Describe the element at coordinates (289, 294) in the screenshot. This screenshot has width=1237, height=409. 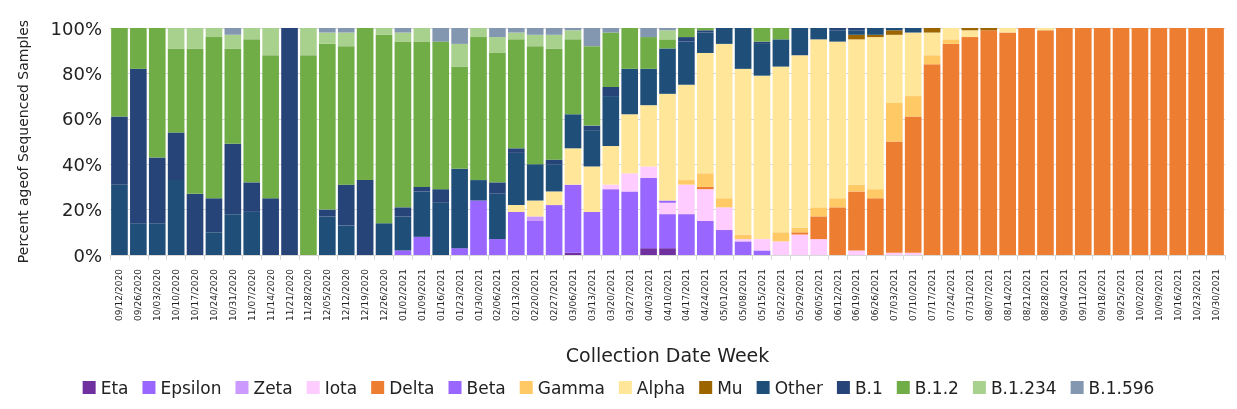
I see `x-tick-label: 11/21/2020` at that location.